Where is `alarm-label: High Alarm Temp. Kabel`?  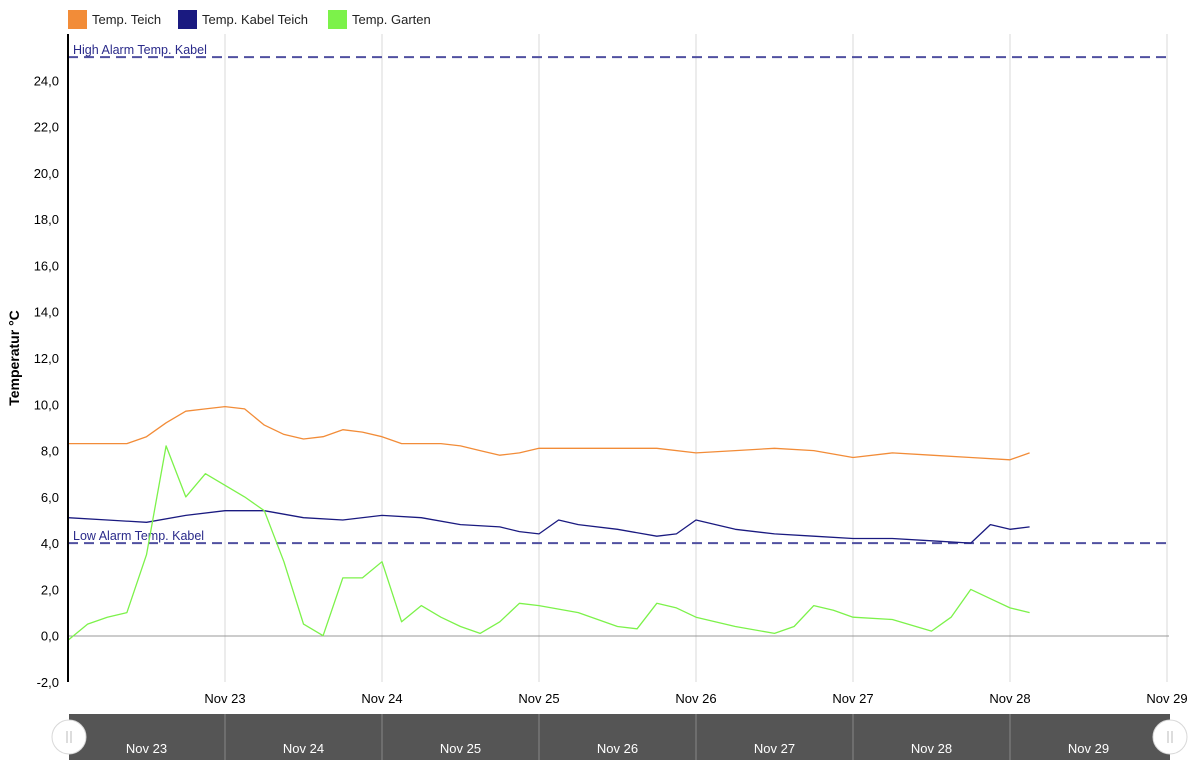 alarm-label: High Alarm Temp. Kabel is located at coordinates (140, 50).